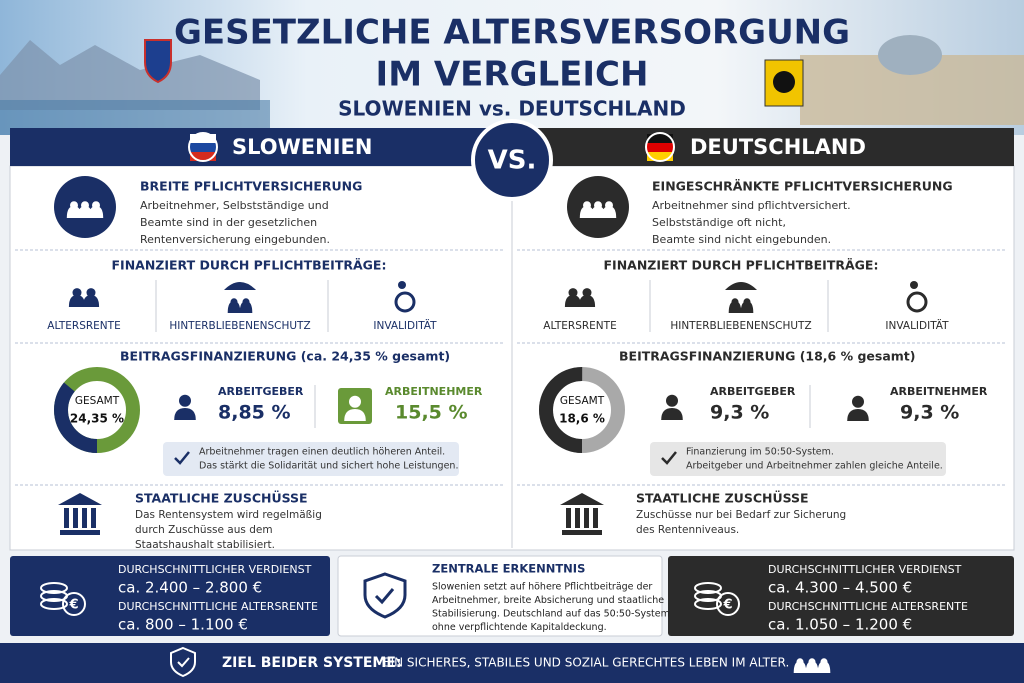 This screenshot has height=683, width=1024. I want to click on mountains, so click(130, 75).